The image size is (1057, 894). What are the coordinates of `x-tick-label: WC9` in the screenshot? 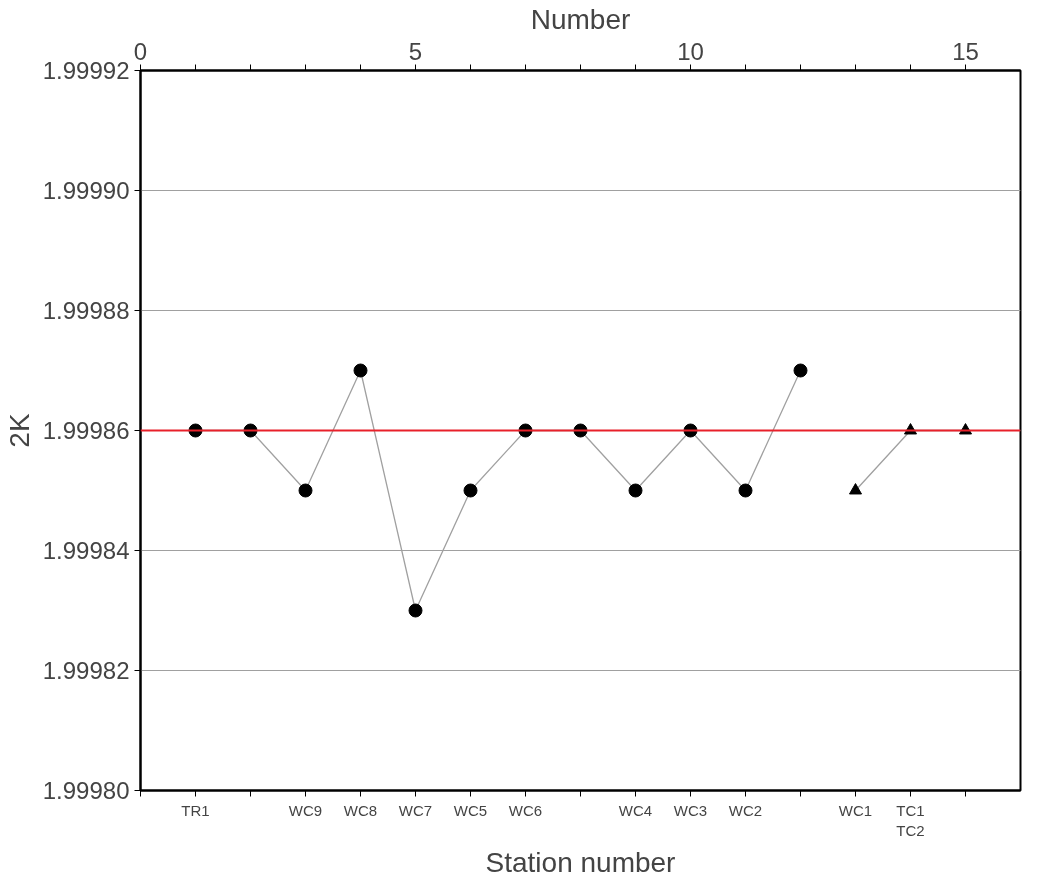 It's located at (305, 810).